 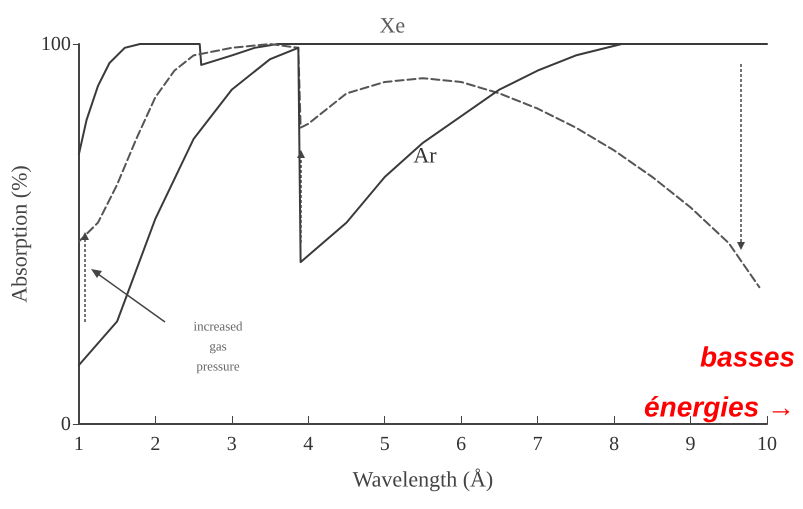 What do you see at coordinates (537, 444) in the screenshot?
I see `x-tick-label: 7` at bounding box center [537, 444].